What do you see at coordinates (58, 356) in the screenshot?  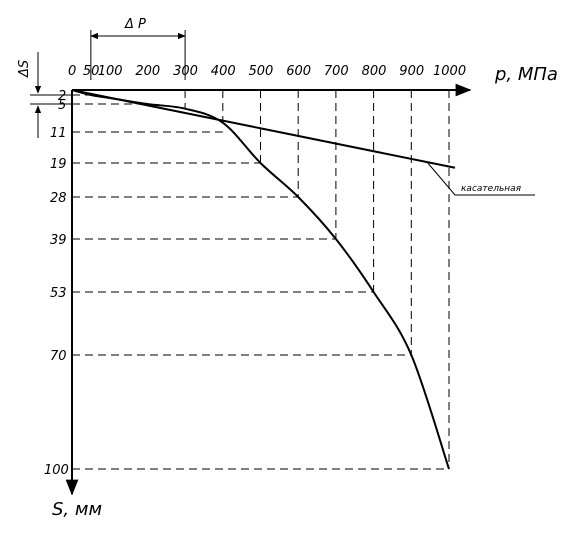 I see `y-tick-label: 70` at bounding box center [58, 356].